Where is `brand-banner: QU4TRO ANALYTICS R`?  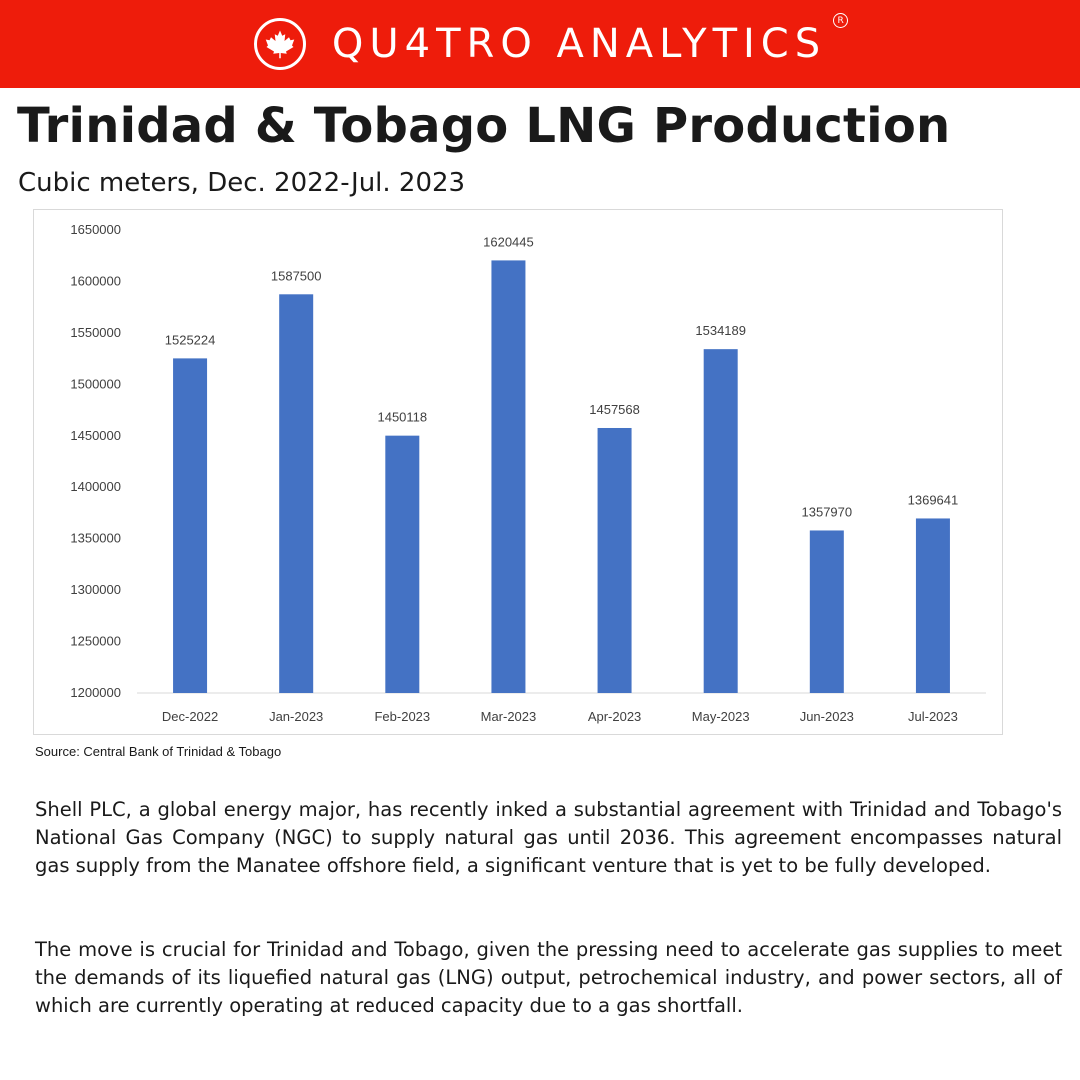
brand-banner: QU4TRO ANALYTICS R is located at coordinates (540, 44).